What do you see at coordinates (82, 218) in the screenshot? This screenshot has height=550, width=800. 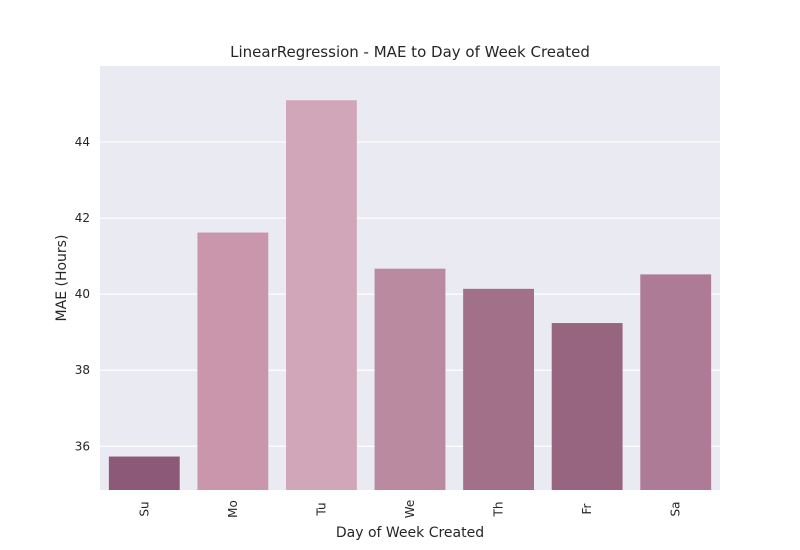 I see `y-tick-label: 42` at bounding box center [82, 218].